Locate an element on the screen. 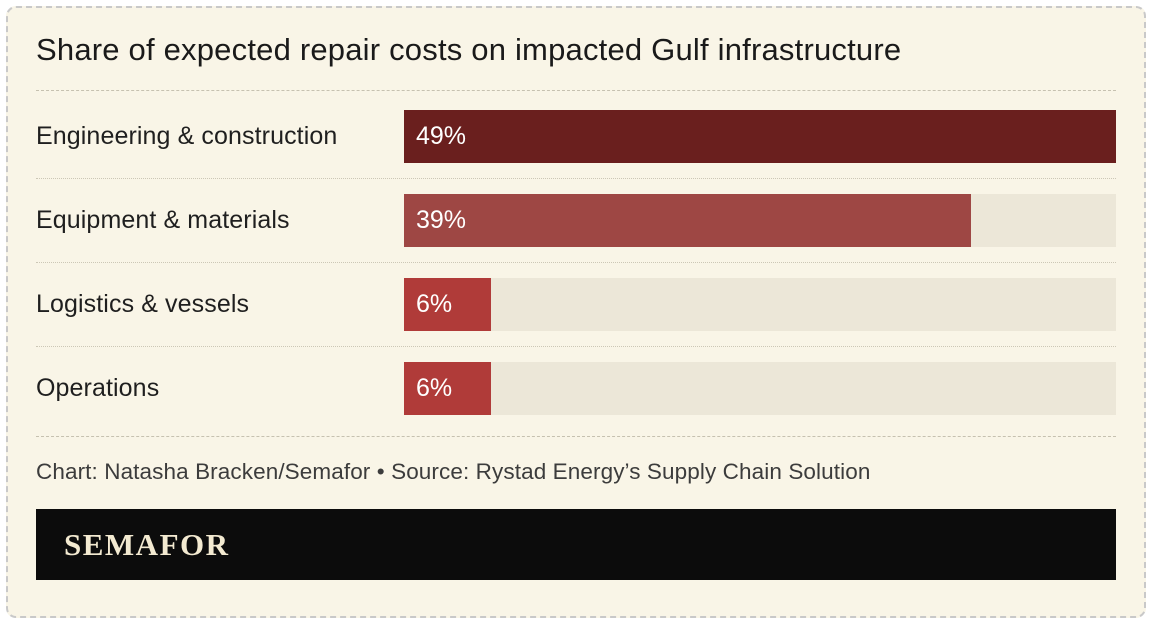 The height and width of the screenshot is (624, 1152). bar-row-engineering: Engineering & construction 49% is located at coordinates (576, 136).